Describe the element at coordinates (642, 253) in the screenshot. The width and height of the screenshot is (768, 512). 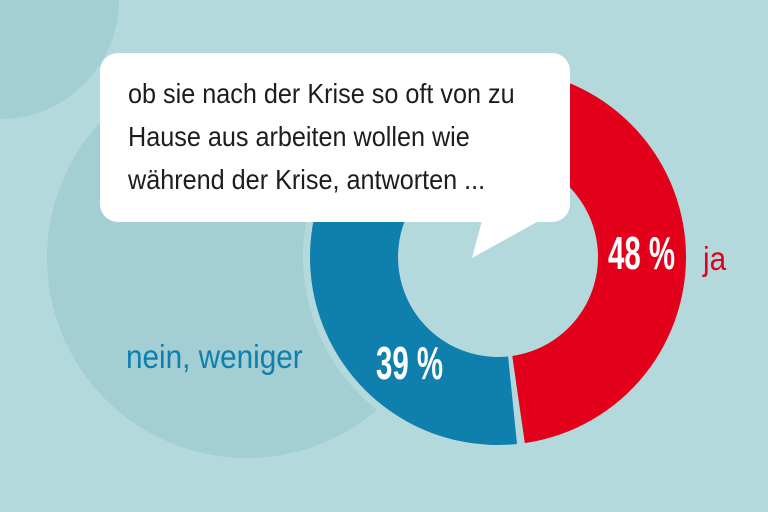
I see `value-label-ja: 48 %` at that location.